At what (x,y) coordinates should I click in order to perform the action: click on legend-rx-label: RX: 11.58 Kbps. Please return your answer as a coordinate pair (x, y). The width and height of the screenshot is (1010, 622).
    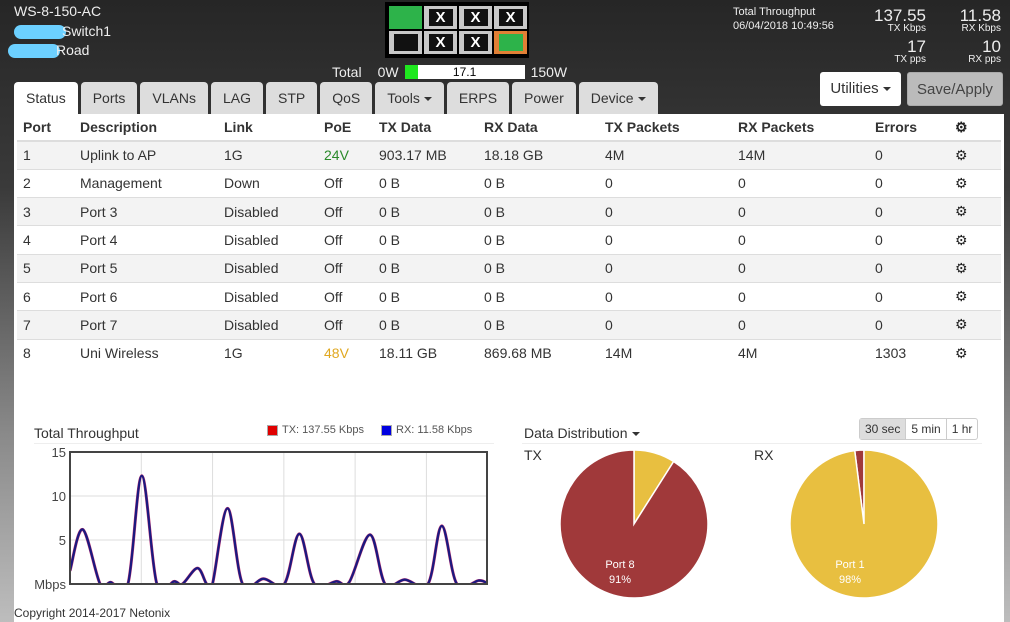
    Looking at the image, I should click on (434, 430).